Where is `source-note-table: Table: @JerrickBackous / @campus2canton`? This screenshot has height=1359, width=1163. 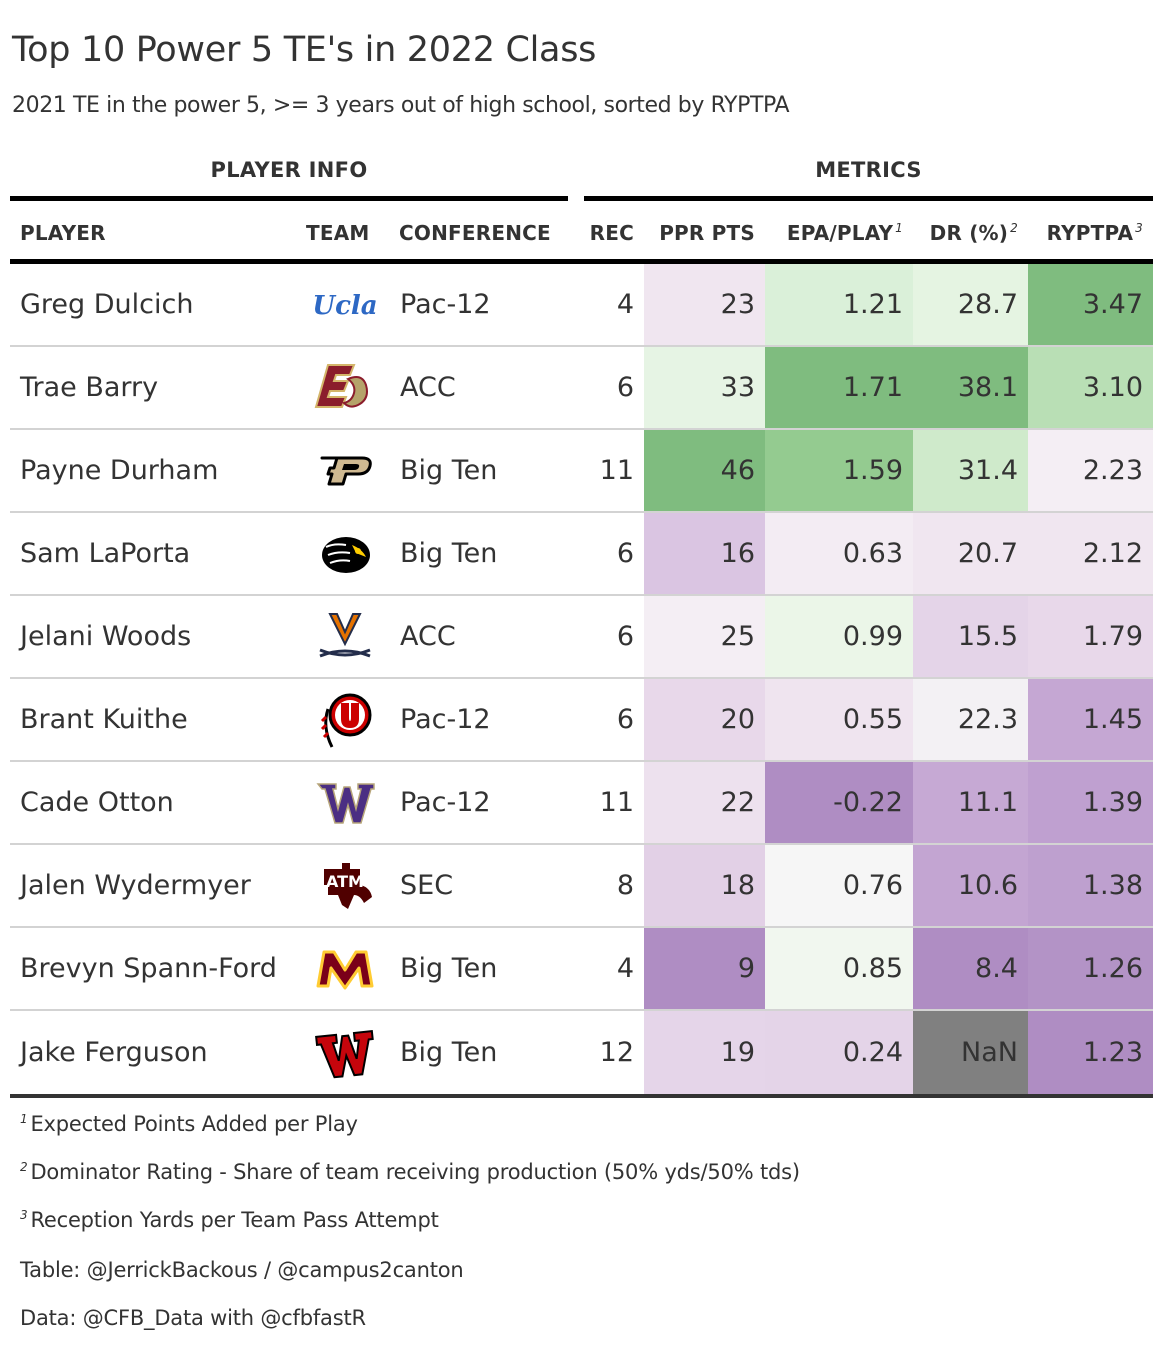
source-note-table: Table: @JerrickBackous / @campus2canton is located at coordinates (242, 1270).